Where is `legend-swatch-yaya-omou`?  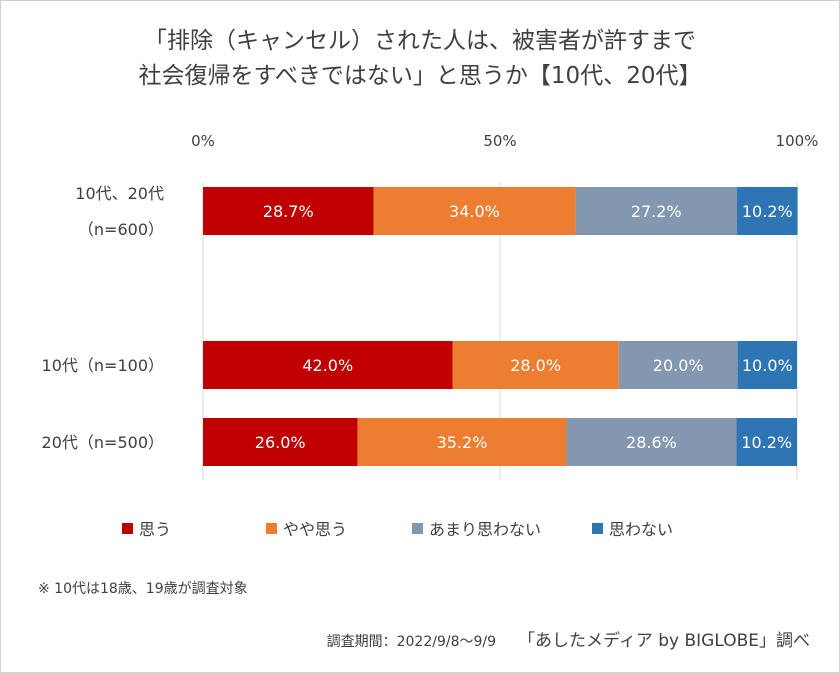
legend-swatch-yaya-omou is located at coordinates (271, 528).